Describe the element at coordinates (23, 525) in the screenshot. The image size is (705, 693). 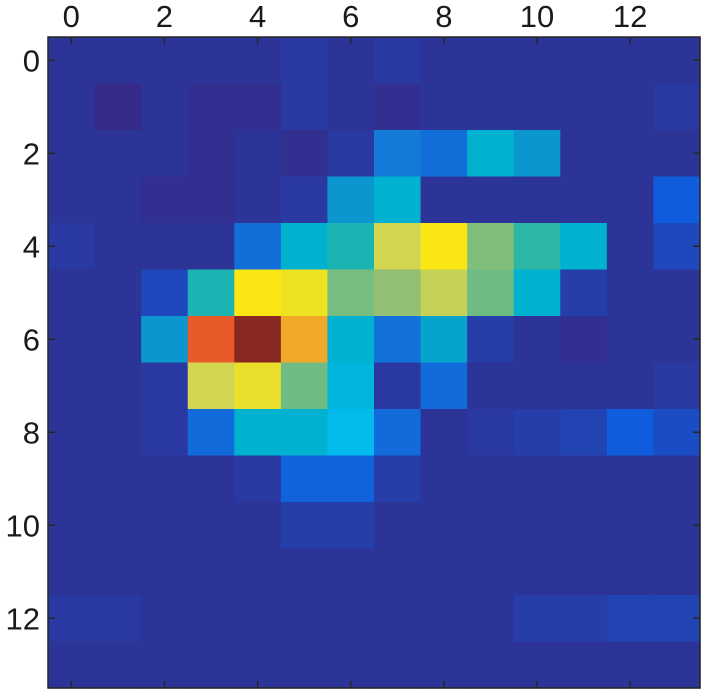
I see `y-tick-label: 10` at that location.